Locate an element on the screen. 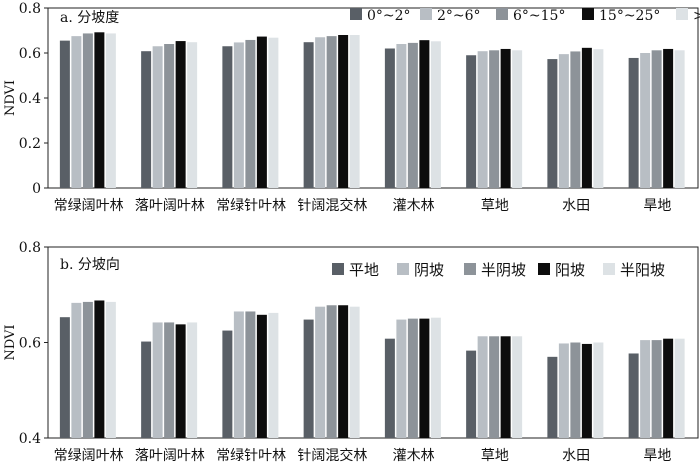 The width and height of the screenshot is (700, 470). legend-label: 半阴坡 is located at coordinates (503, 270).